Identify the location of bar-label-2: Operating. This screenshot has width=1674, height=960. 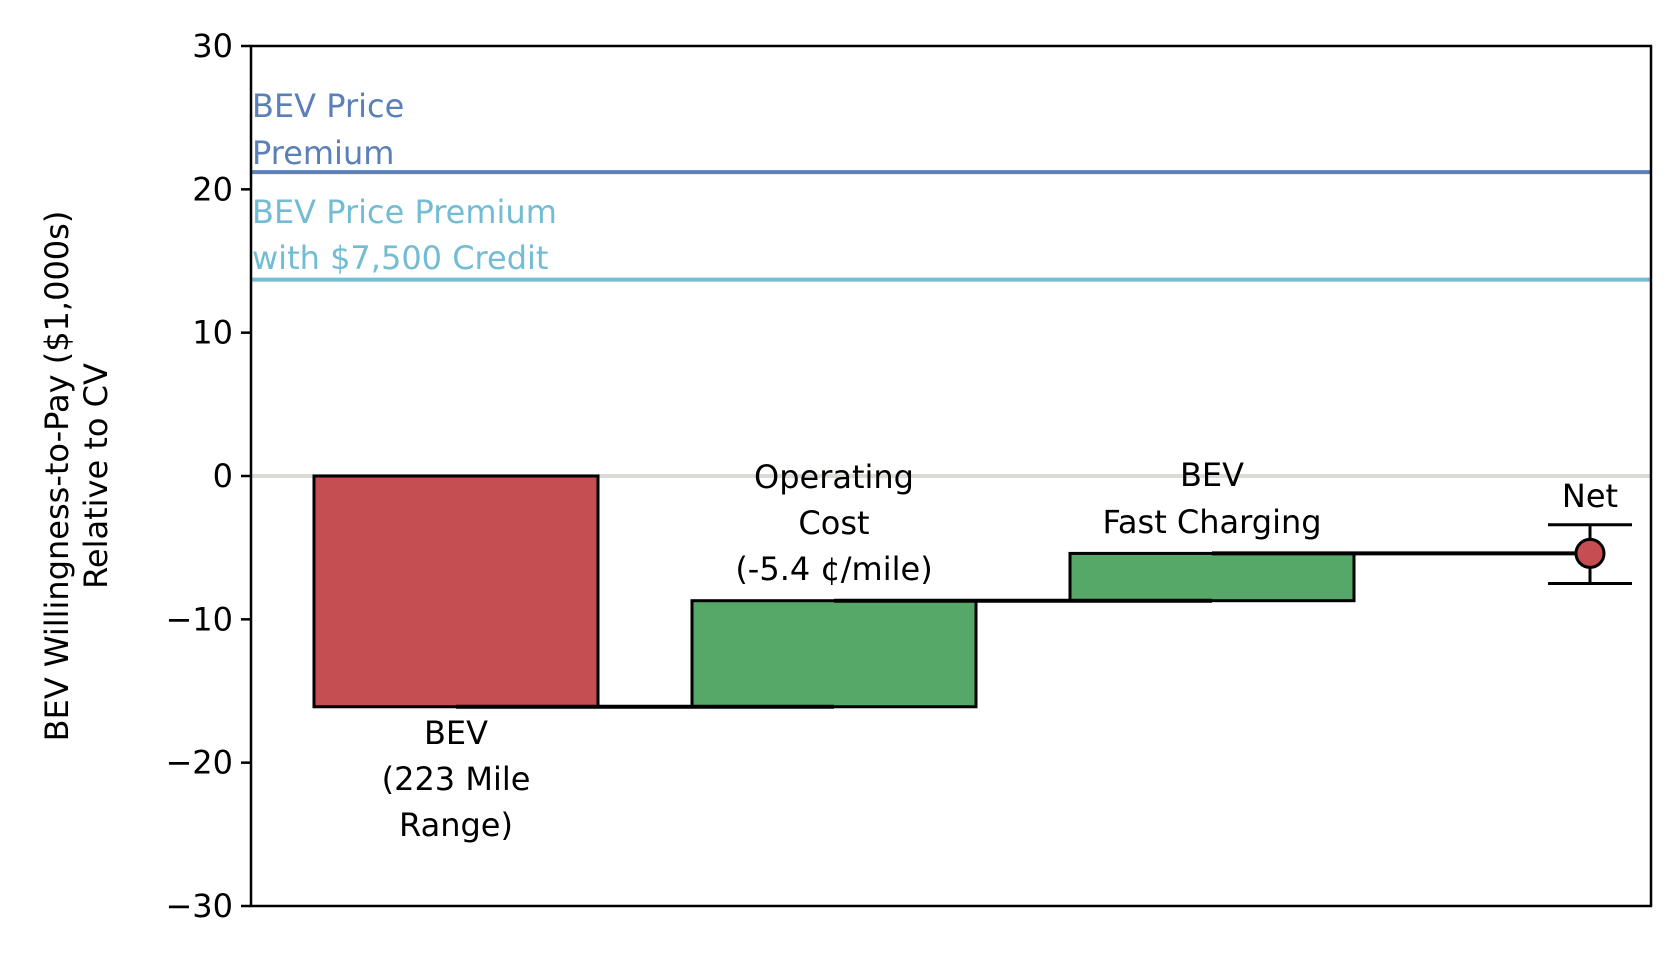
(834, 477).